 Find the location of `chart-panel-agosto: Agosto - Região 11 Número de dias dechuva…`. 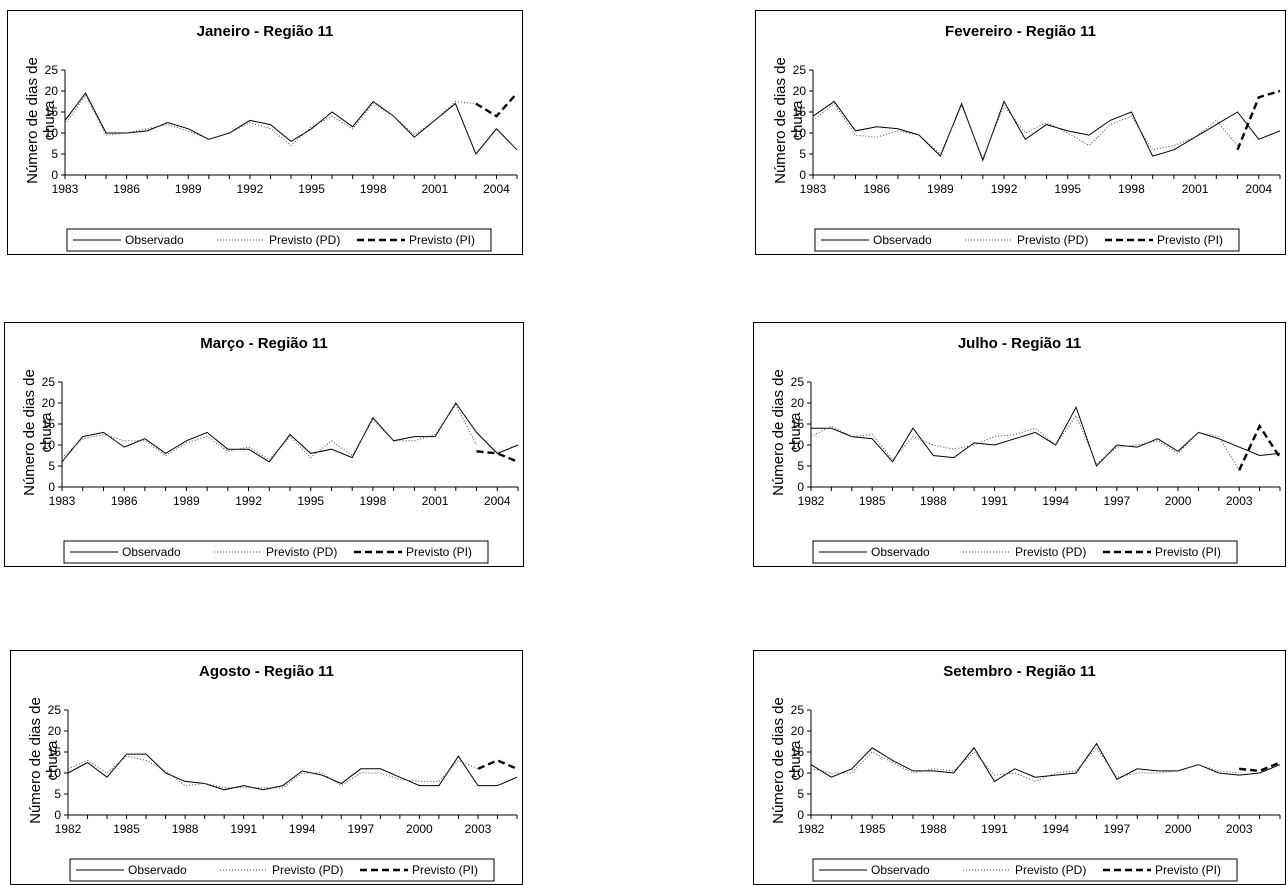

chart-panel-agosto: Agosto - Região 11 Número de dias dechuva… is located at coordinates (266, 767).